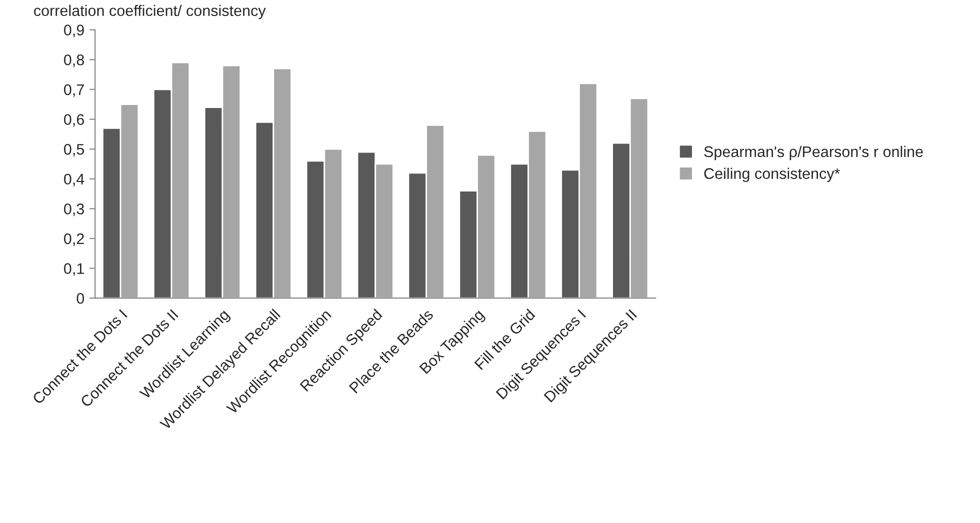 This screenshot has height=523, width=980. What do you see at coordinates (74, 269) in the screenshot?
I see `y-tick-label: 0,1` at bounding box center [74, 269].